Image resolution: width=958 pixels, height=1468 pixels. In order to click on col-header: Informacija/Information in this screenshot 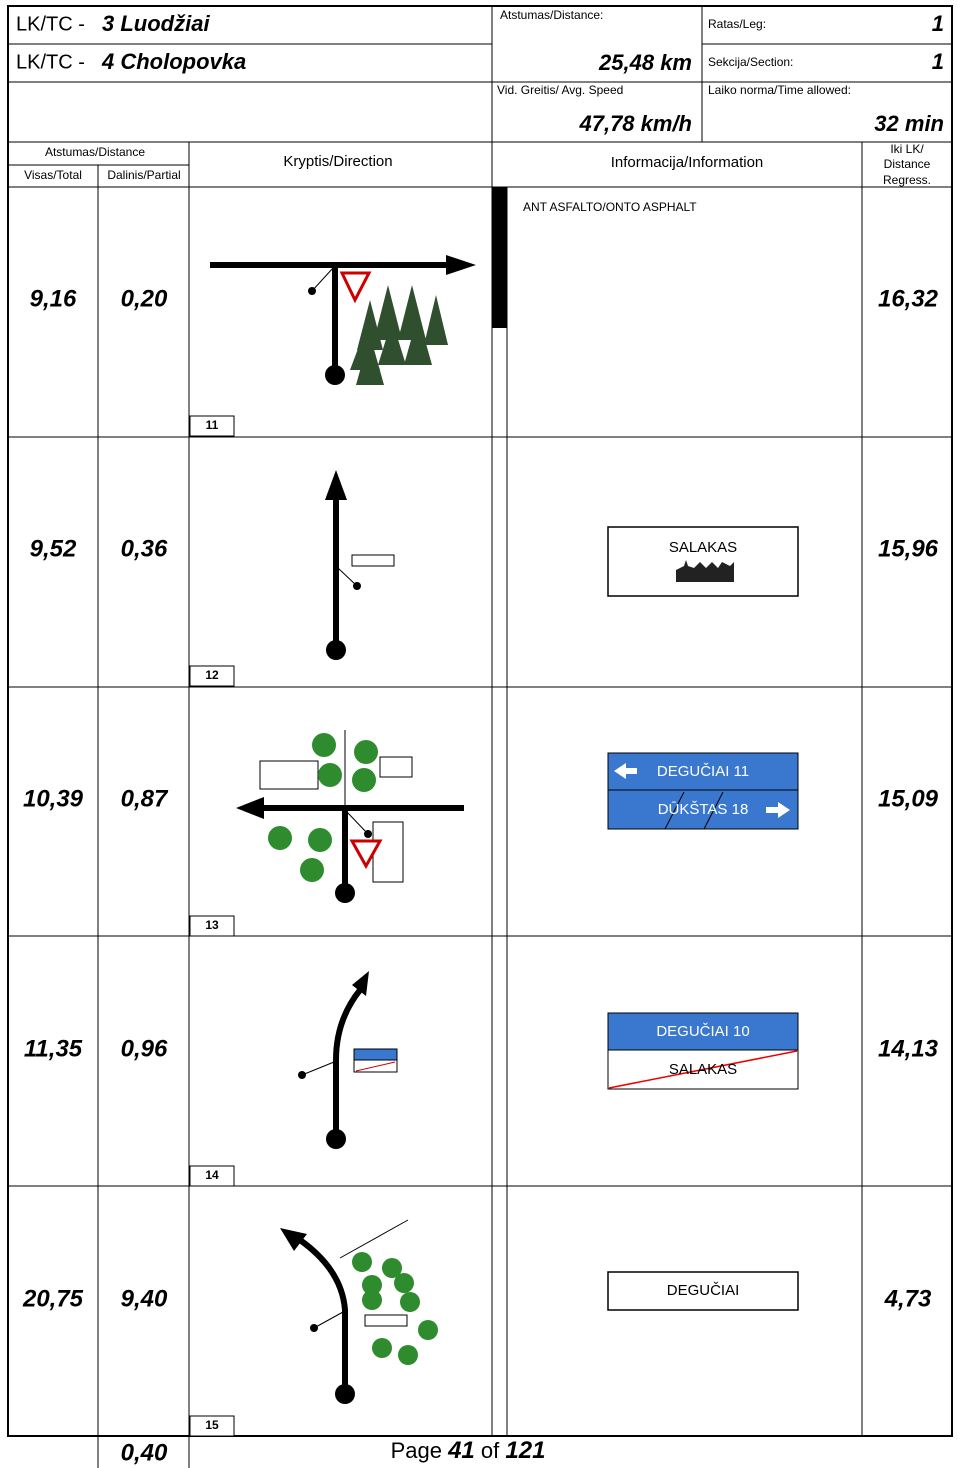, I will do `click(687, 162)`.